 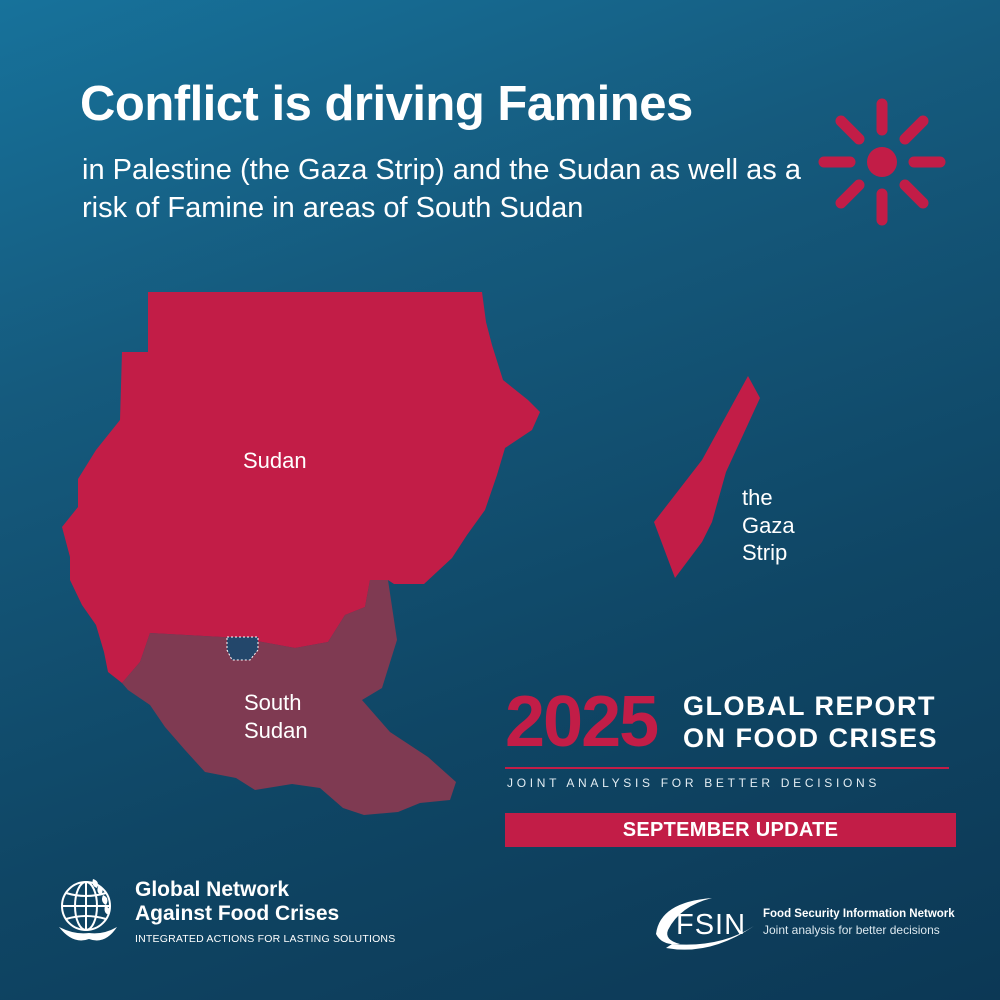 I want to click on fsin-swoosh-icon: FSIN, so click(x=705, y=924).